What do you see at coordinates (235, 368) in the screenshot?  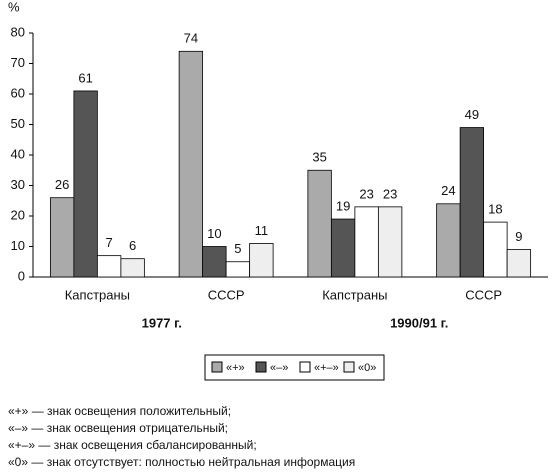 I see `legend-label: «+»` at bounding box center [235, 368].